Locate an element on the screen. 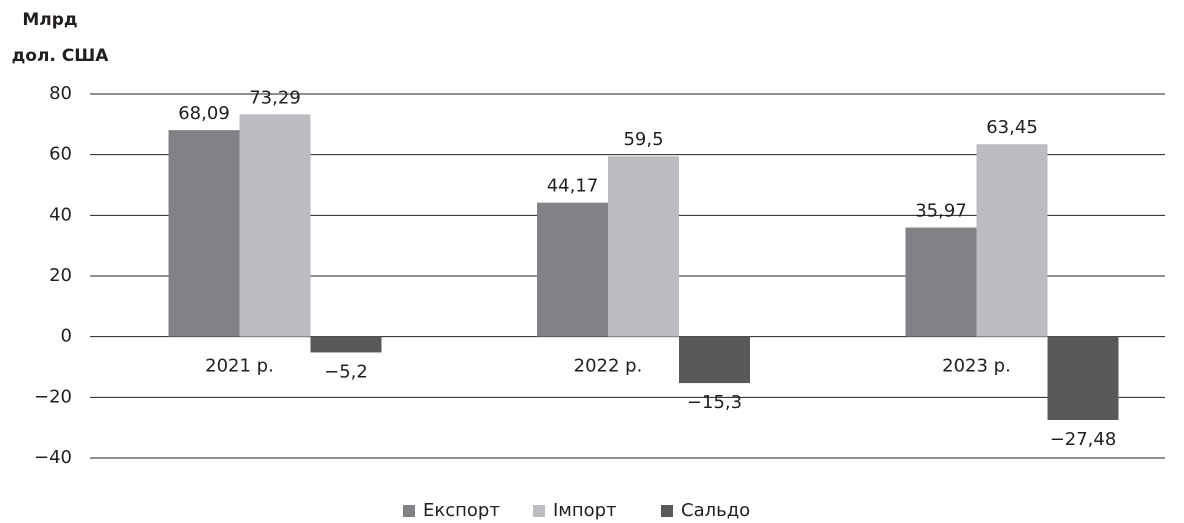 The width and height of the screenshot is (1184, 523). data-label: −15,3 is located at coordinates (714, 402).